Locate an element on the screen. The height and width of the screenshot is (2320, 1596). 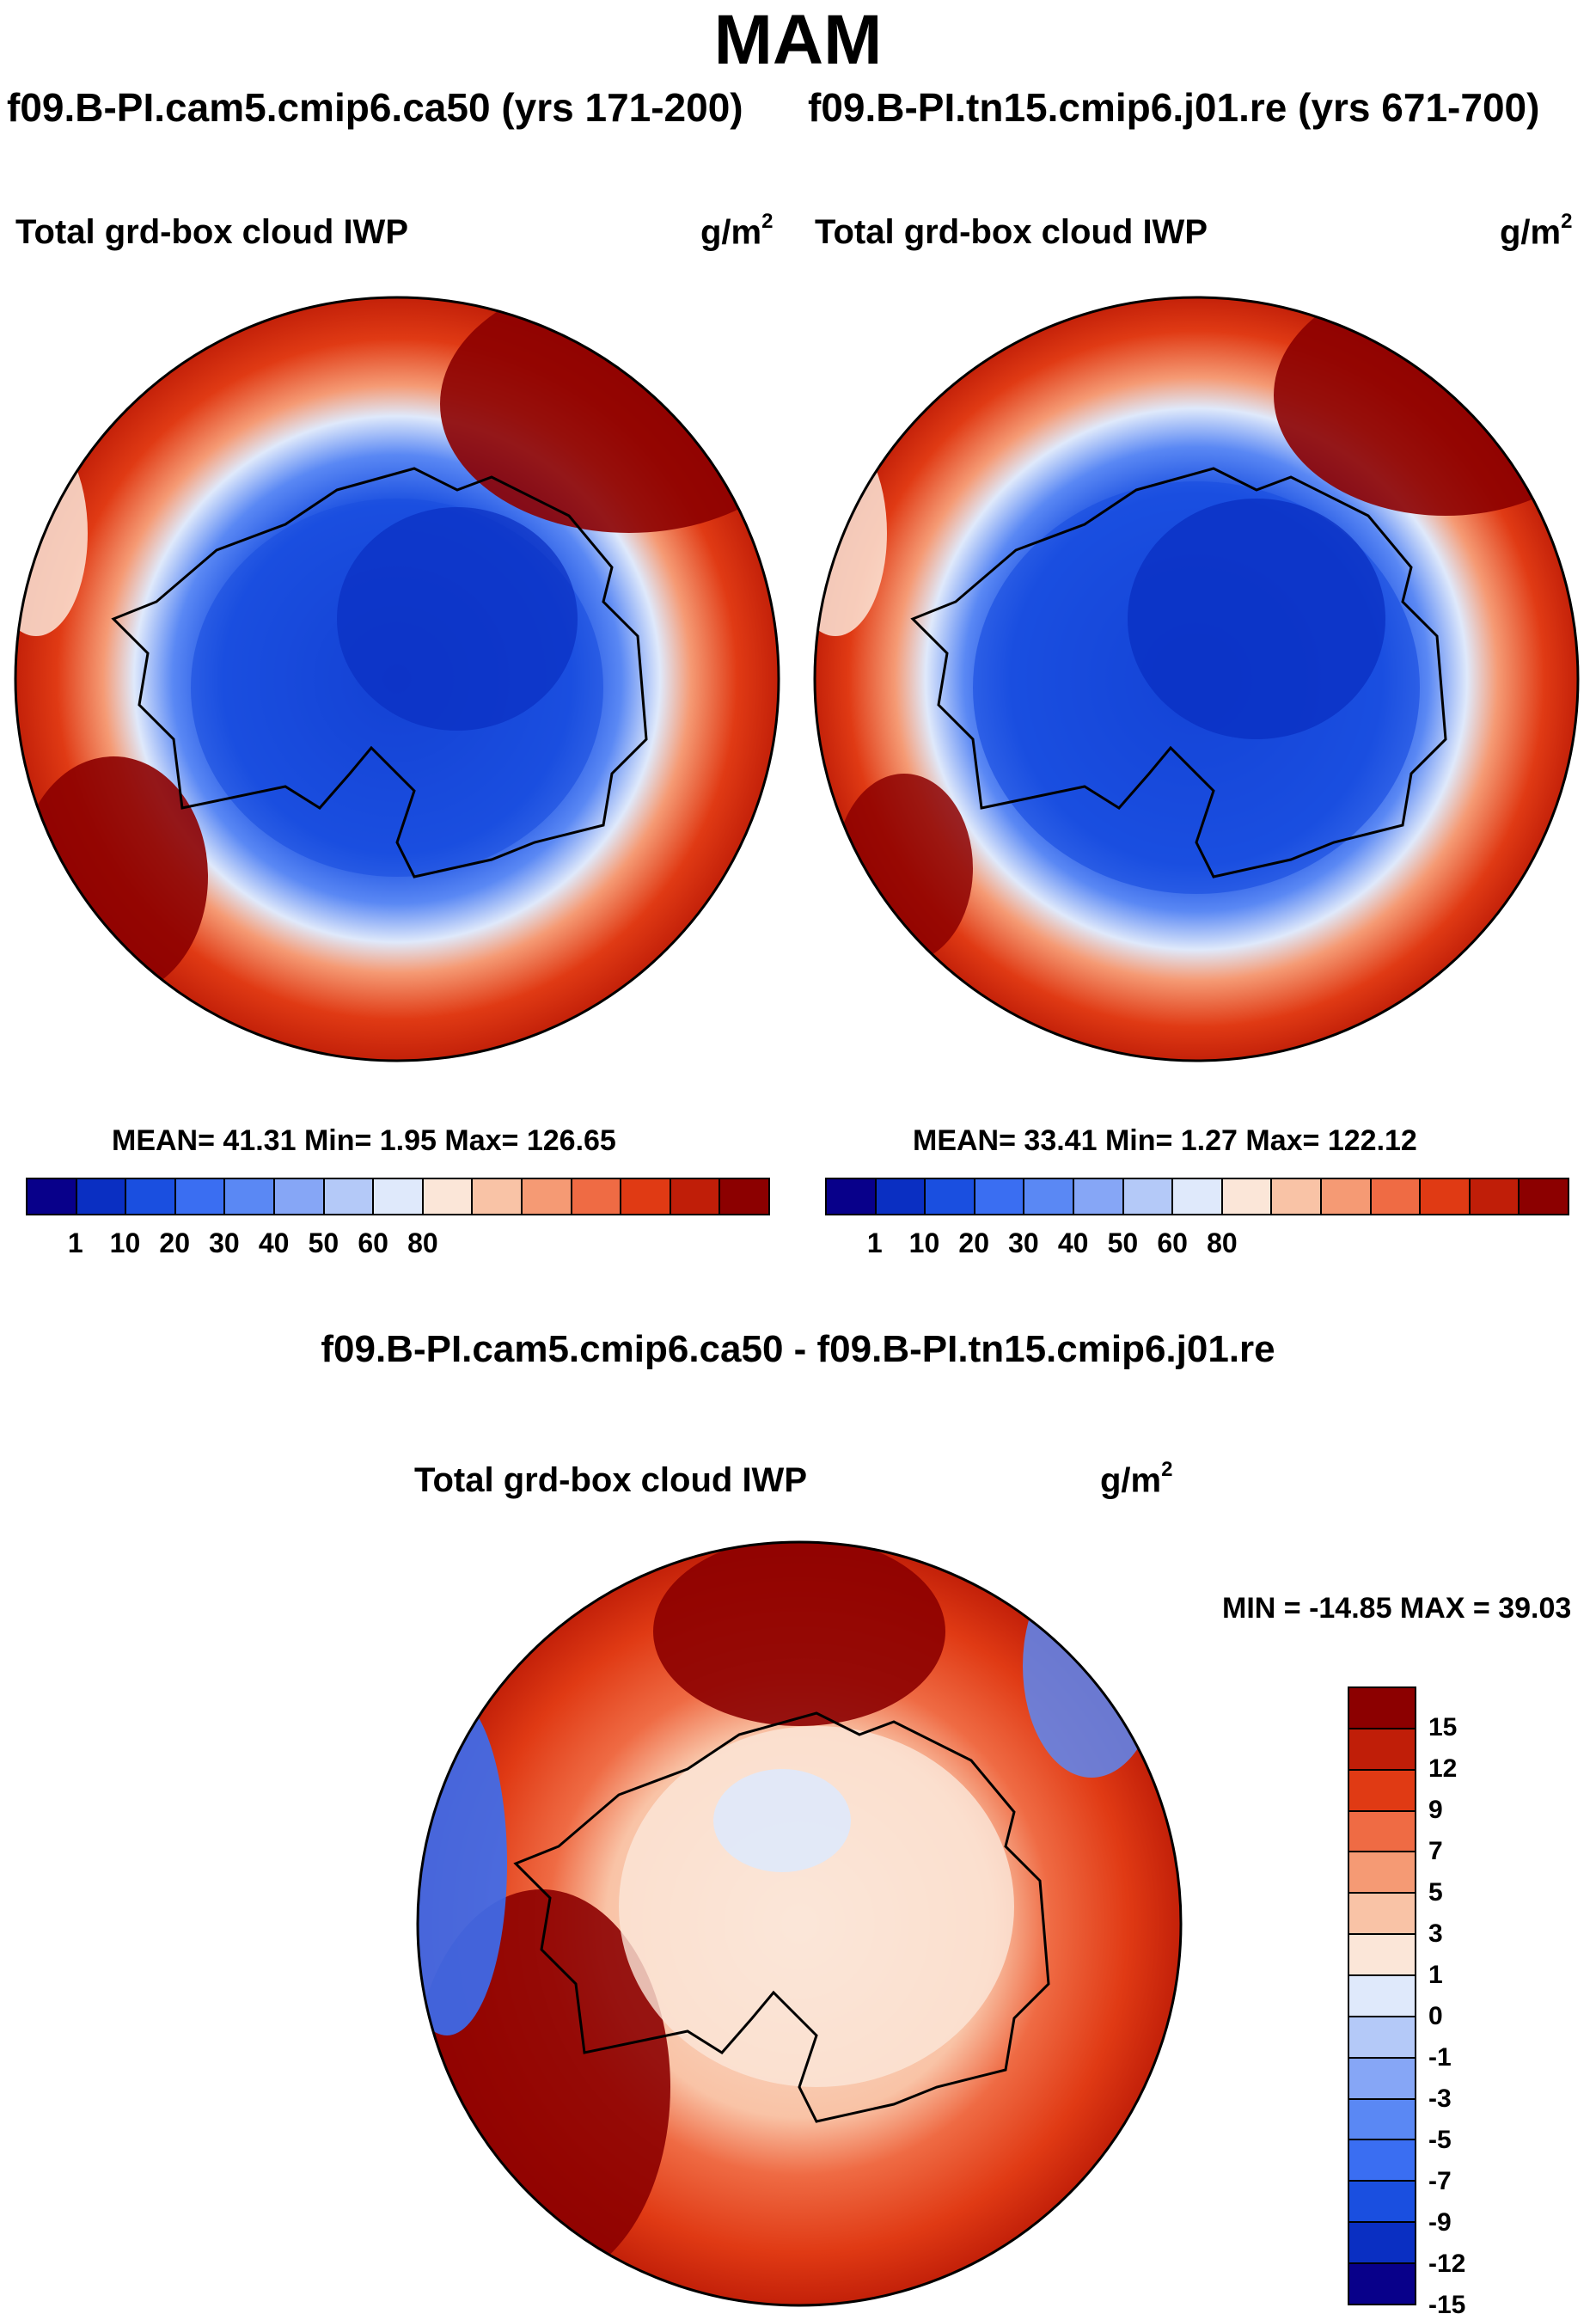
colorbar-tick-label: 15 is located at coordinates (1443, 1727).